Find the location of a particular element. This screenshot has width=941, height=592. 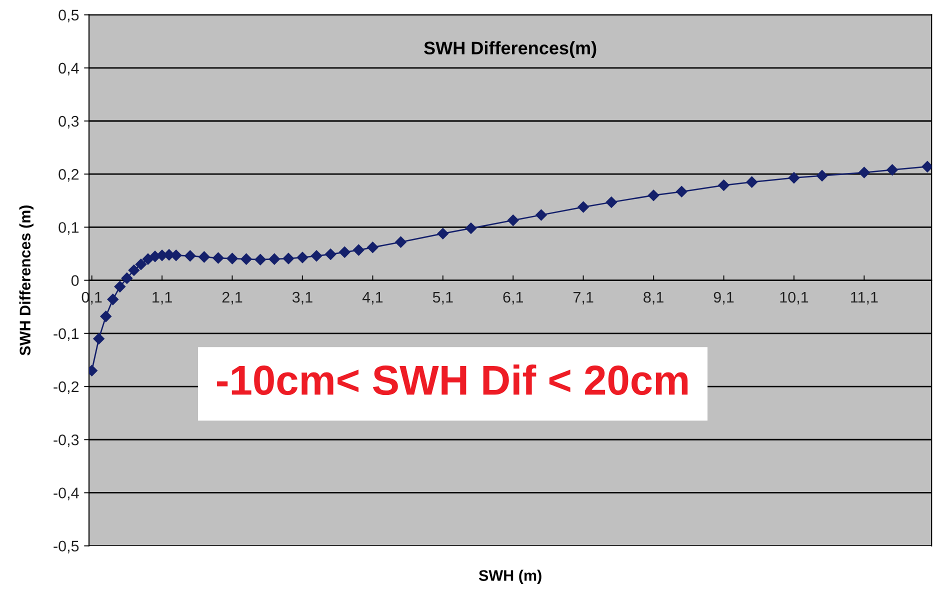

y-tick-label: 0,4 is located at coordinates (68, 69).